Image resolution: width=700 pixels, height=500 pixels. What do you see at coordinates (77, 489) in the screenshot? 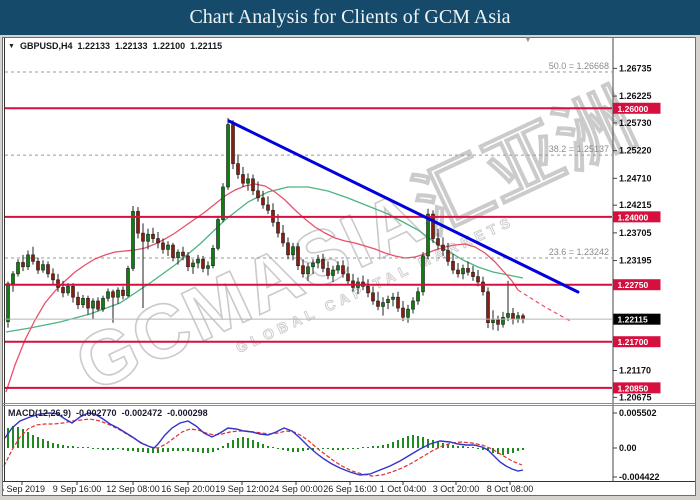
I see `time-axis-label: 9 Sep 16:00` at bounding box center [77, 489].